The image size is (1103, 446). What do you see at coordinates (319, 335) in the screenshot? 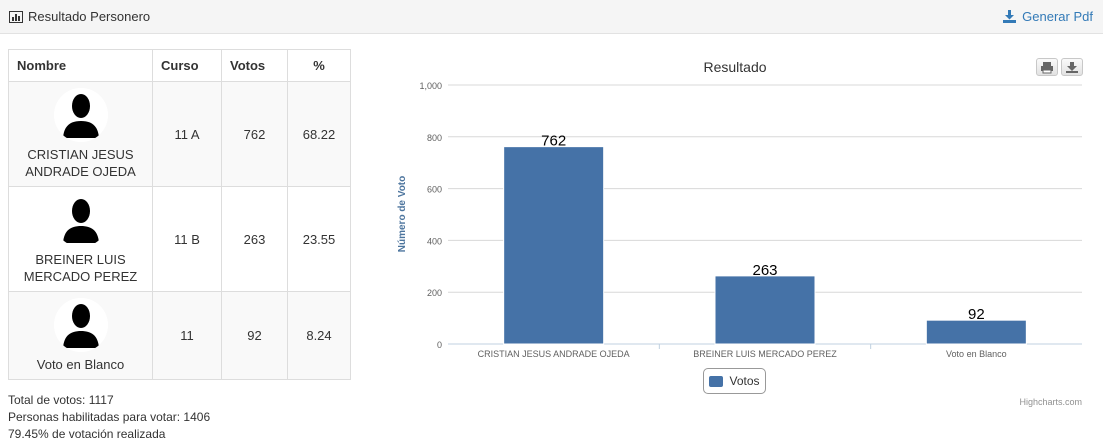
I see `percent-cell: 8.24` at bounding box center [319, 335].